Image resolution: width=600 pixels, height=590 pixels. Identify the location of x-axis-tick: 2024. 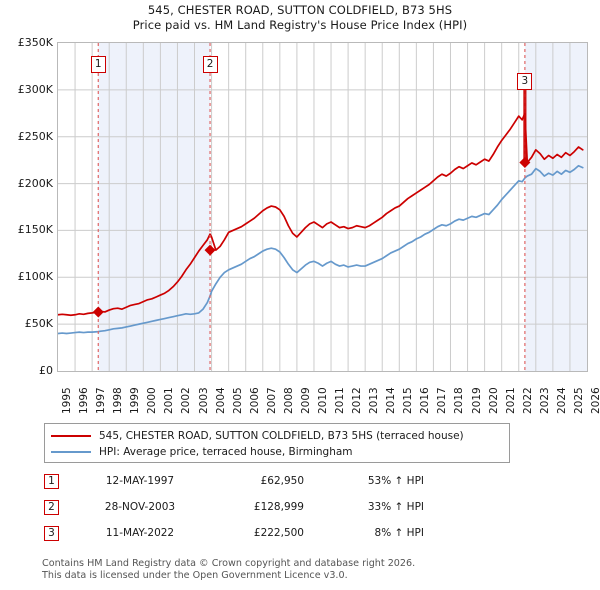
(561, 400).